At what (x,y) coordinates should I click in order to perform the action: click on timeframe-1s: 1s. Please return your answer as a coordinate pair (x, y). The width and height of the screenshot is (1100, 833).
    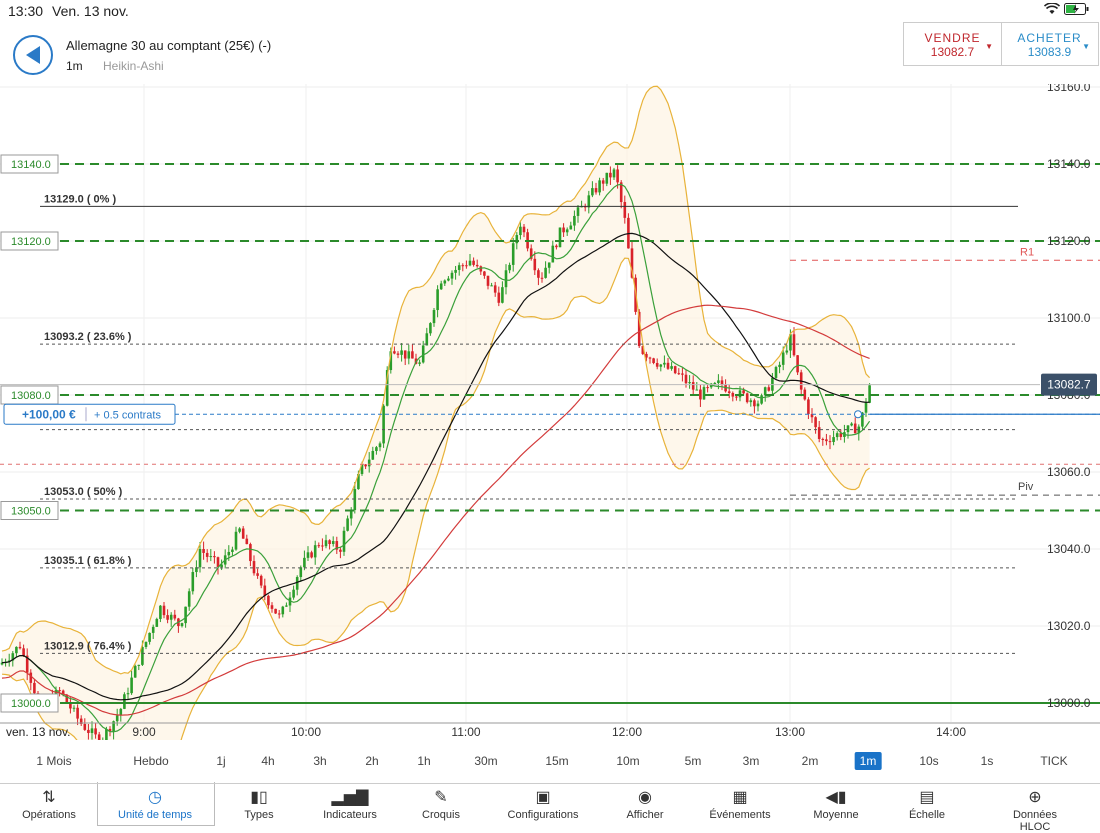
    Looking at the image, I should click on (987, 761).